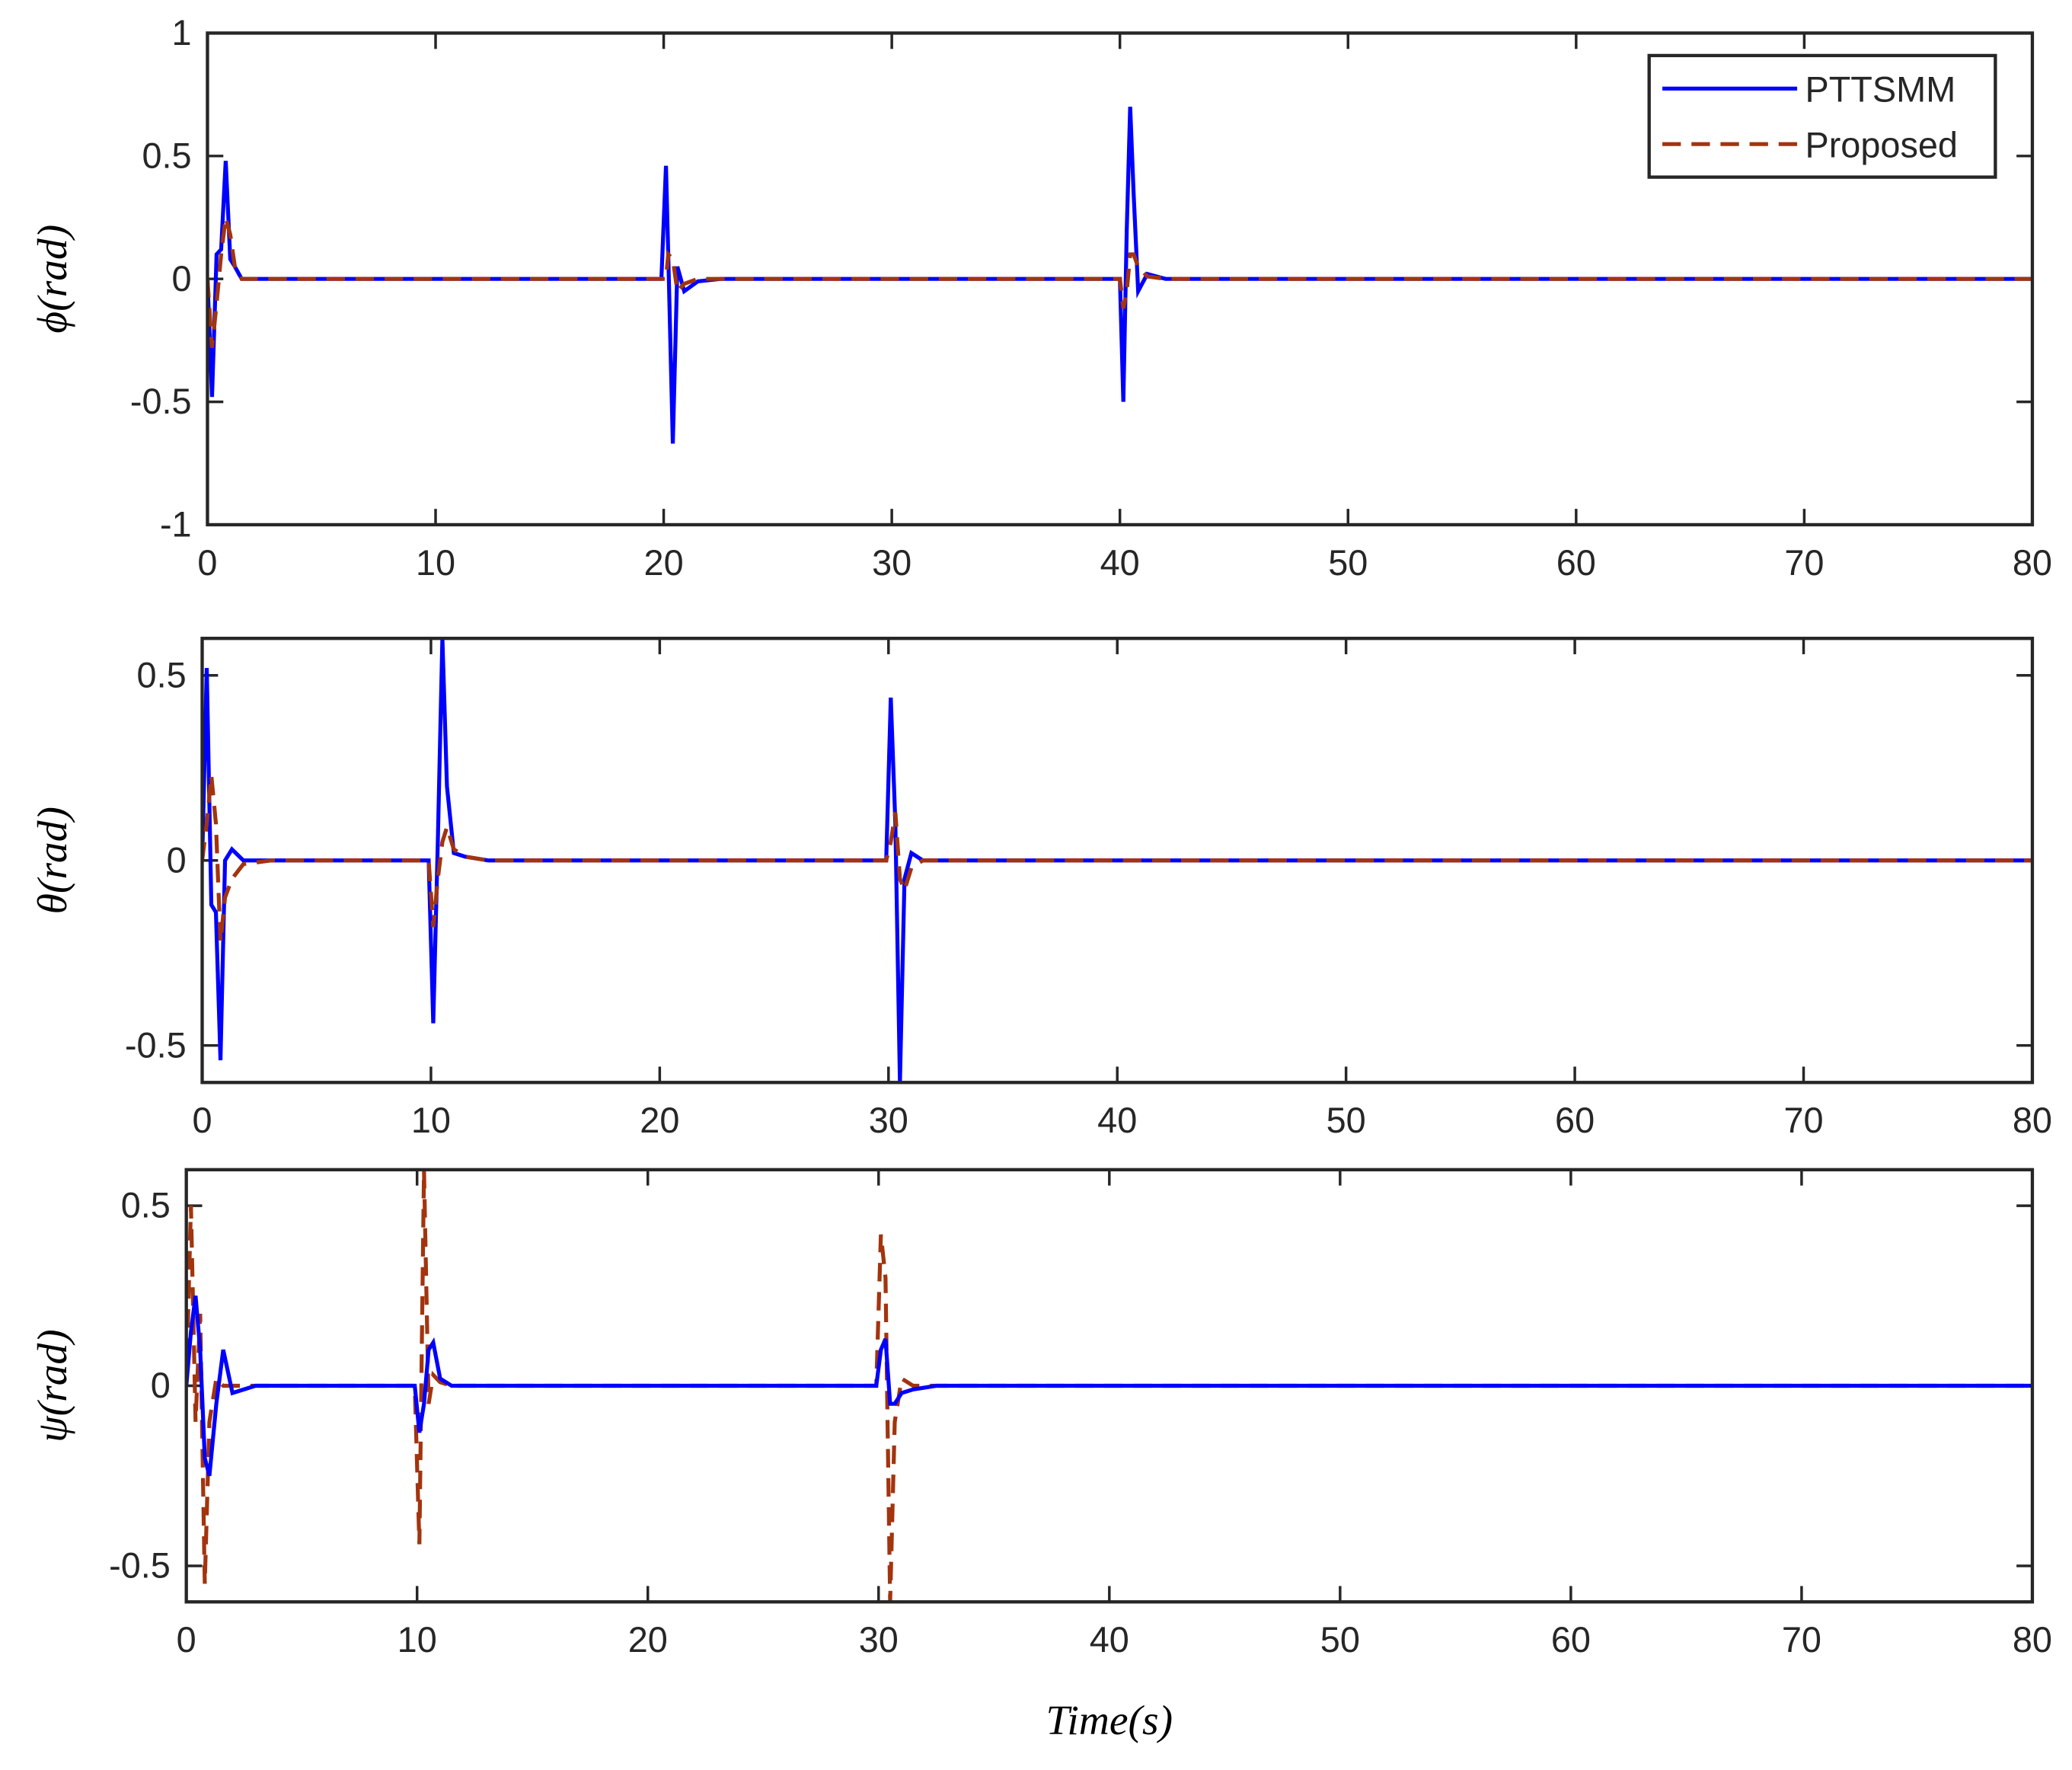 The height and width of the screenshot is (1770, 2072). Describe the element at coordinates (1880, 90) in the screenshot. I see `legend-label: PTTSMM` at that location.